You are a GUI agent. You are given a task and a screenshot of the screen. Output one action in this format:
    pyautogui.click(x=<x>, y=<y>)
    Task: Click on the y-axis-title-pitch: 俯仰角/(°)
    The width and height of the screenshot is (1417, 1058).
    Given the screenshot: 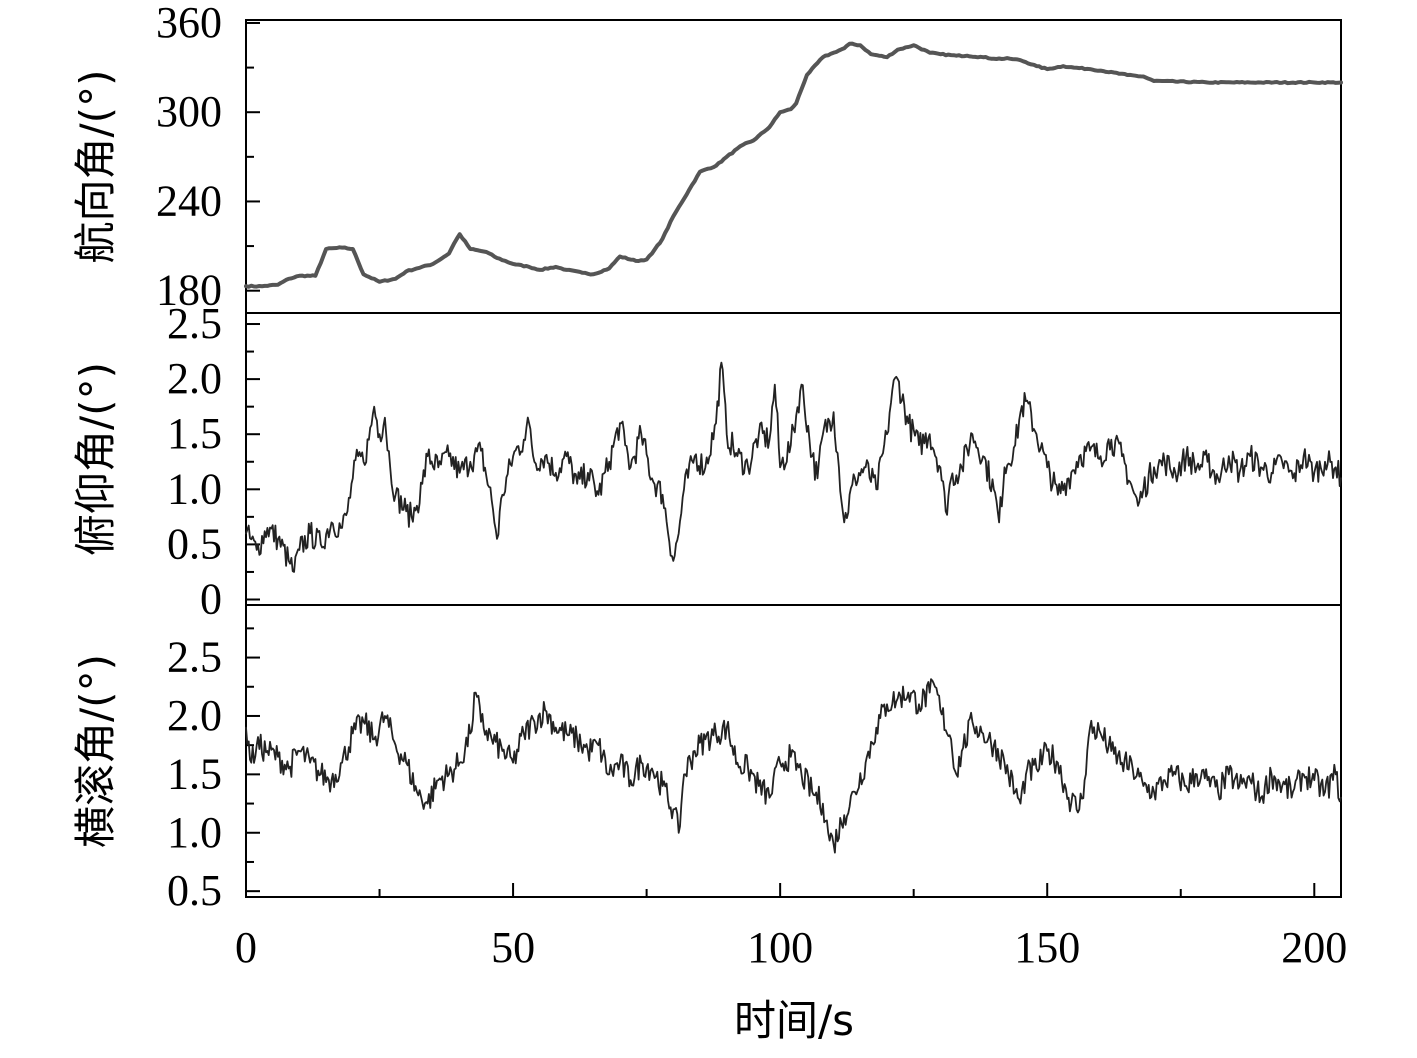 What is the action you would take?
    pyautogui.click(x=95, y=459)
    